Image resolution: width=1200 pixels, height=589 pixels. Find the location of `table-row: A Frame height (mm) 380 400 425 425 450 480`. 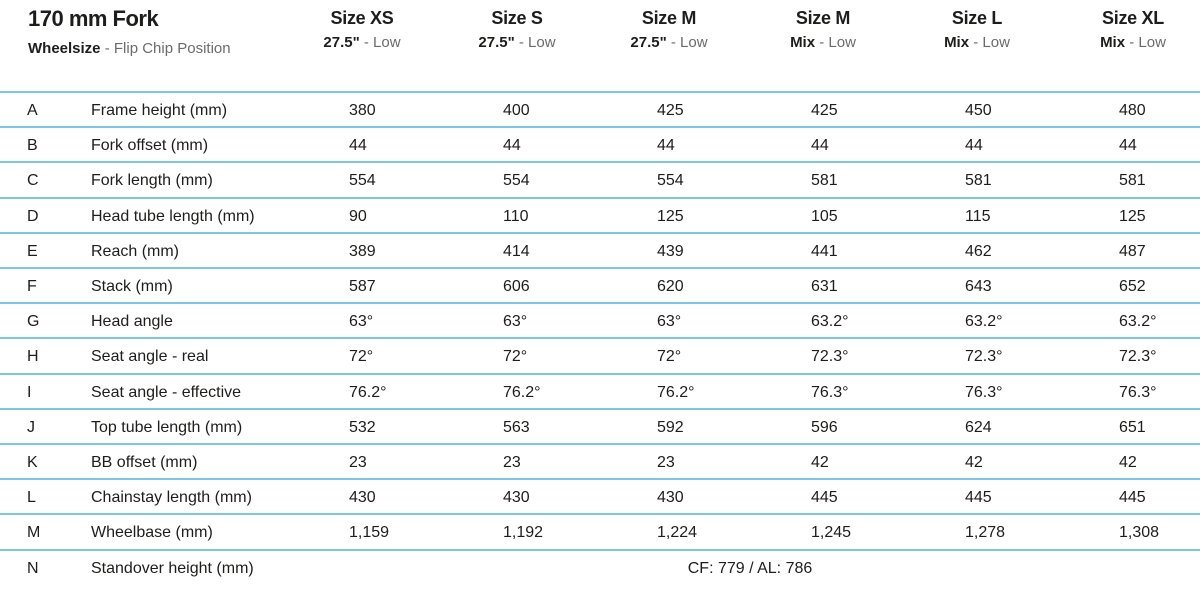

table-row: A Frame height (mm) 380 400 425 425 450 480 is located at coordinates (600, 110).